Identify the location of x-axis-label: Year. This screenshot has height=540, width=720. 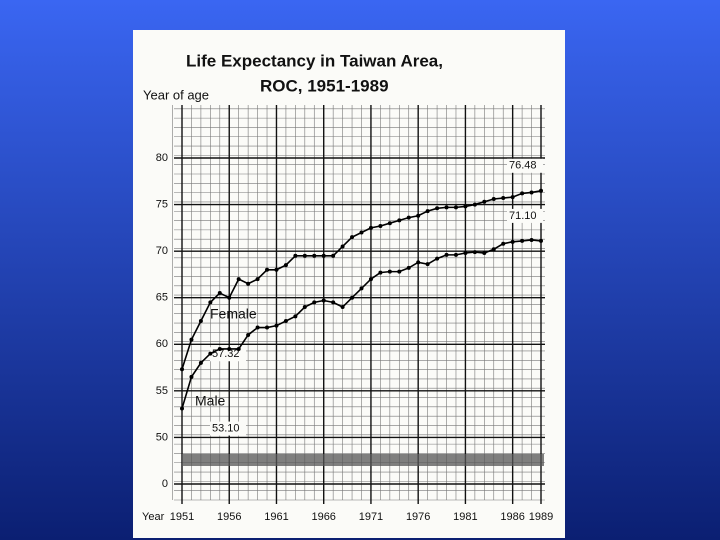
(153, 517).